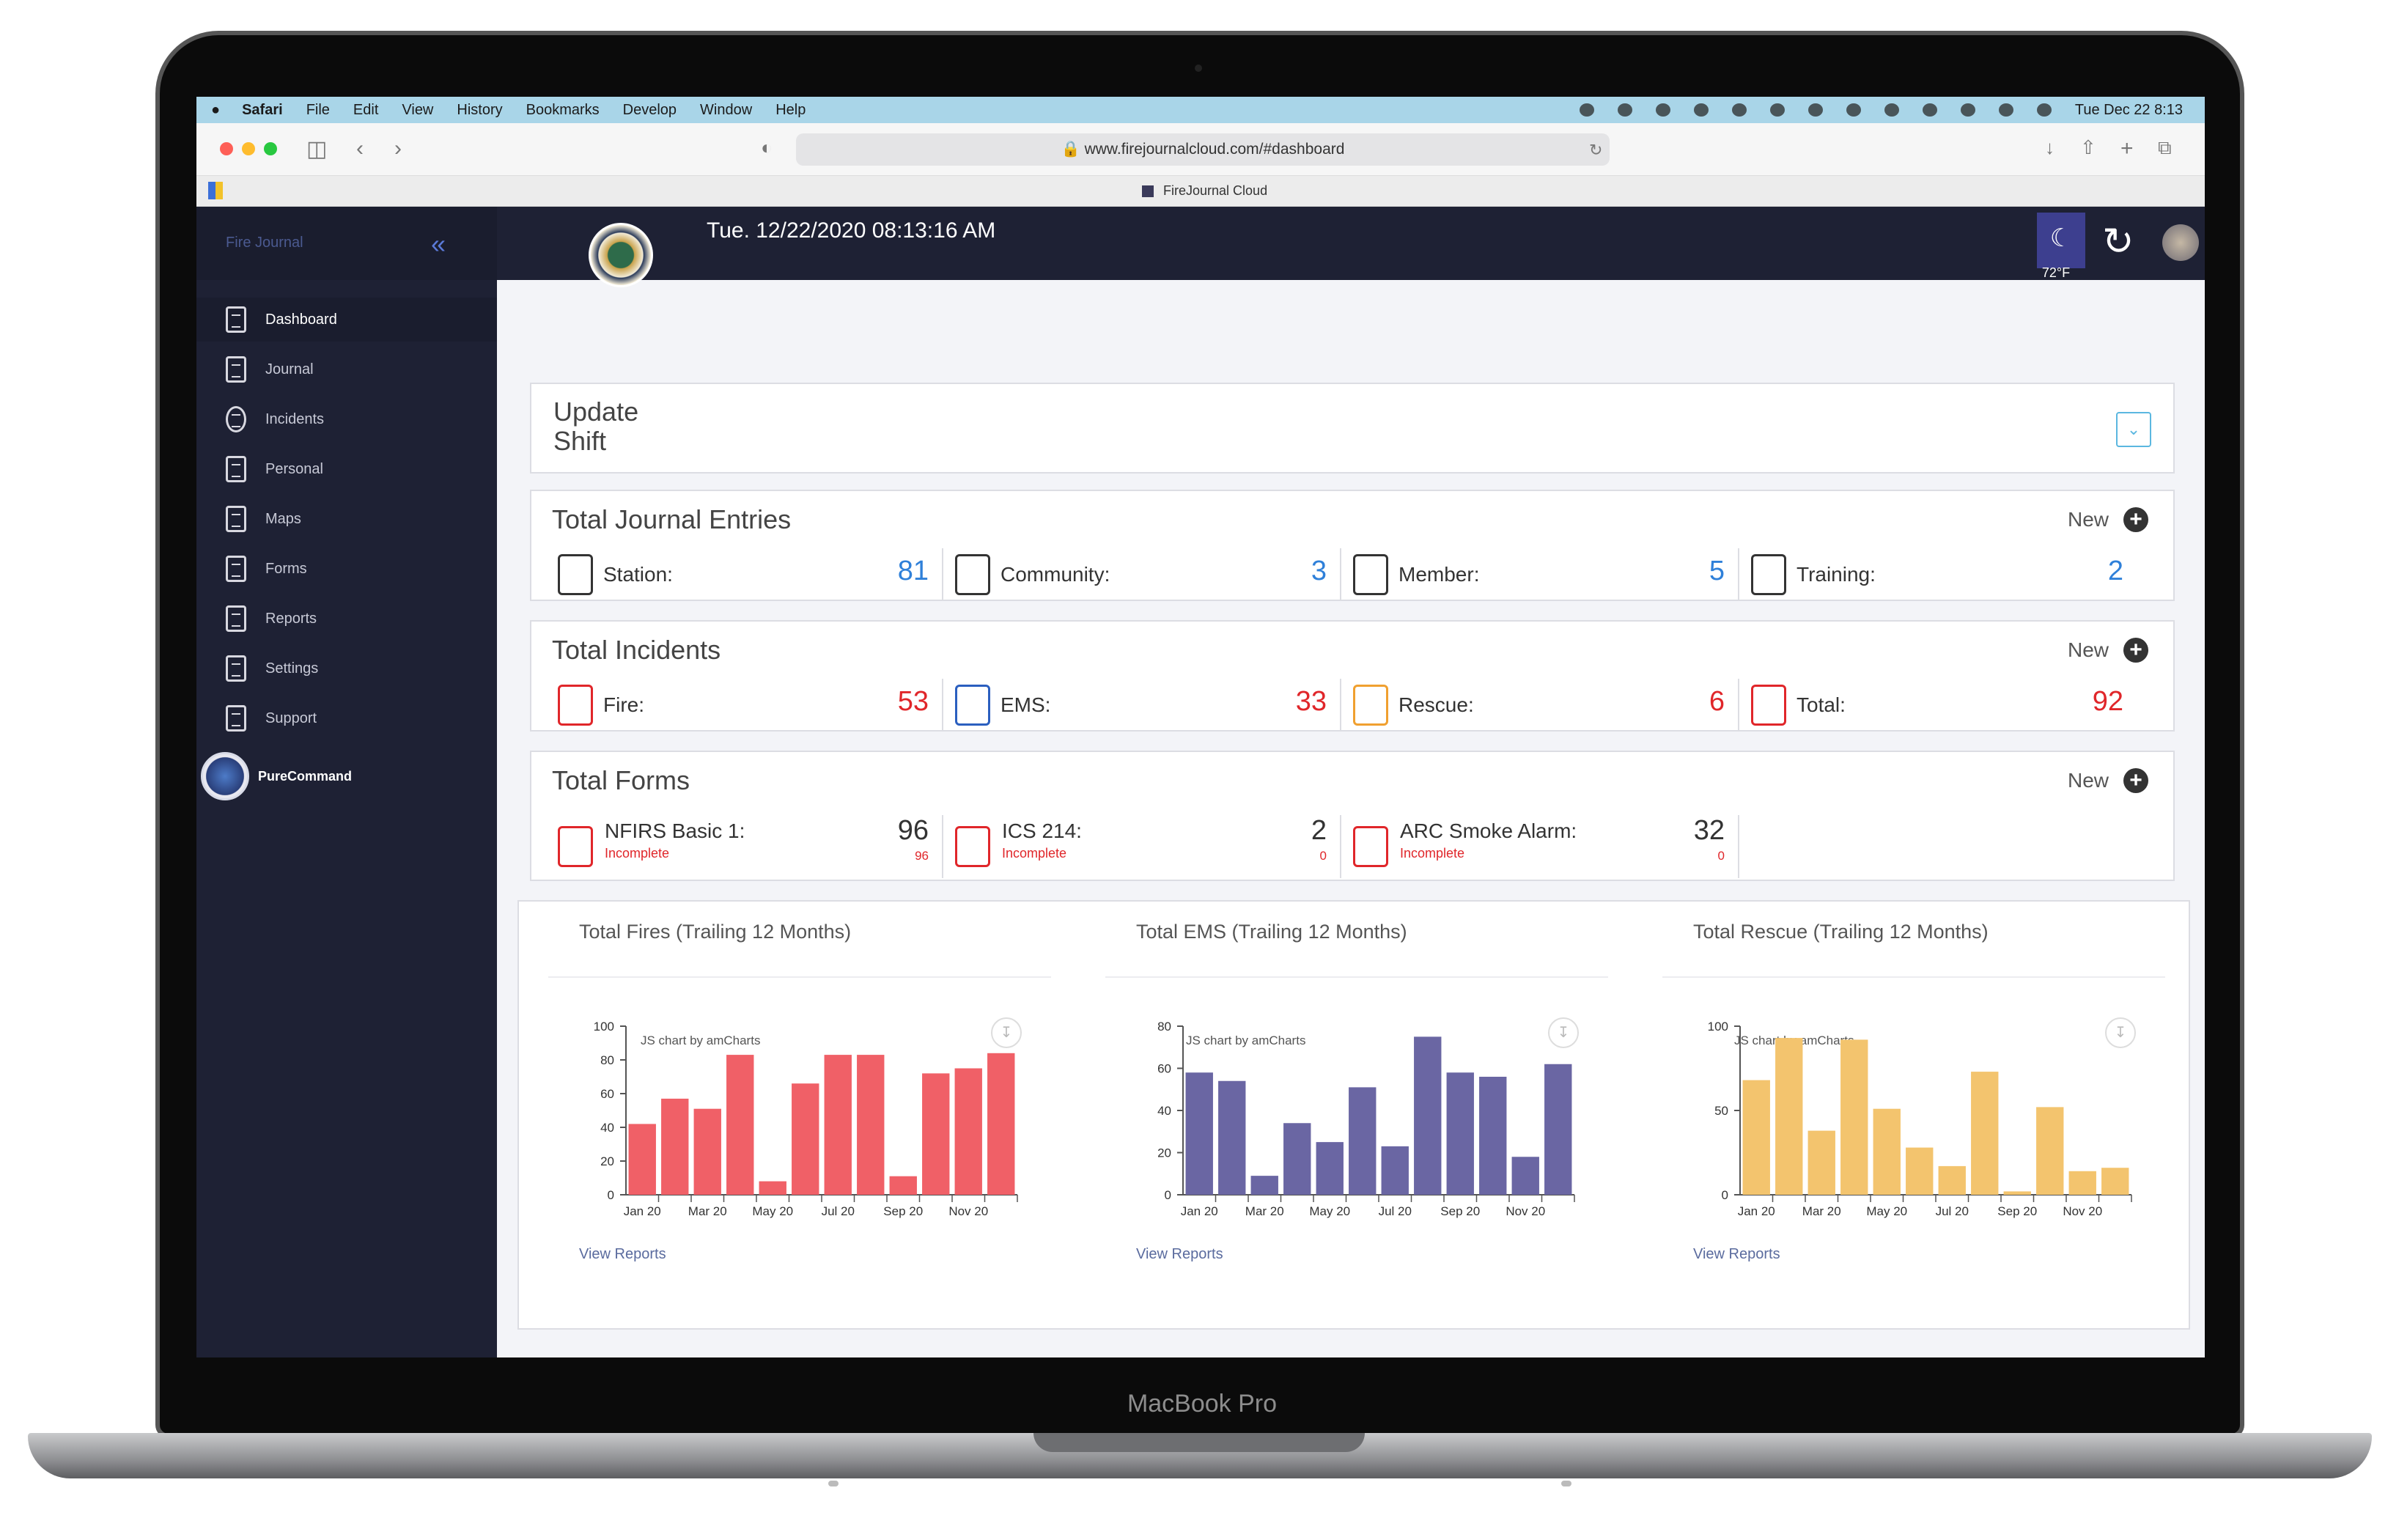 The height and width of the screenshot is (1540, 2399). I want to click on tab-active: FireJournal Cloud, so click(1204, 191).